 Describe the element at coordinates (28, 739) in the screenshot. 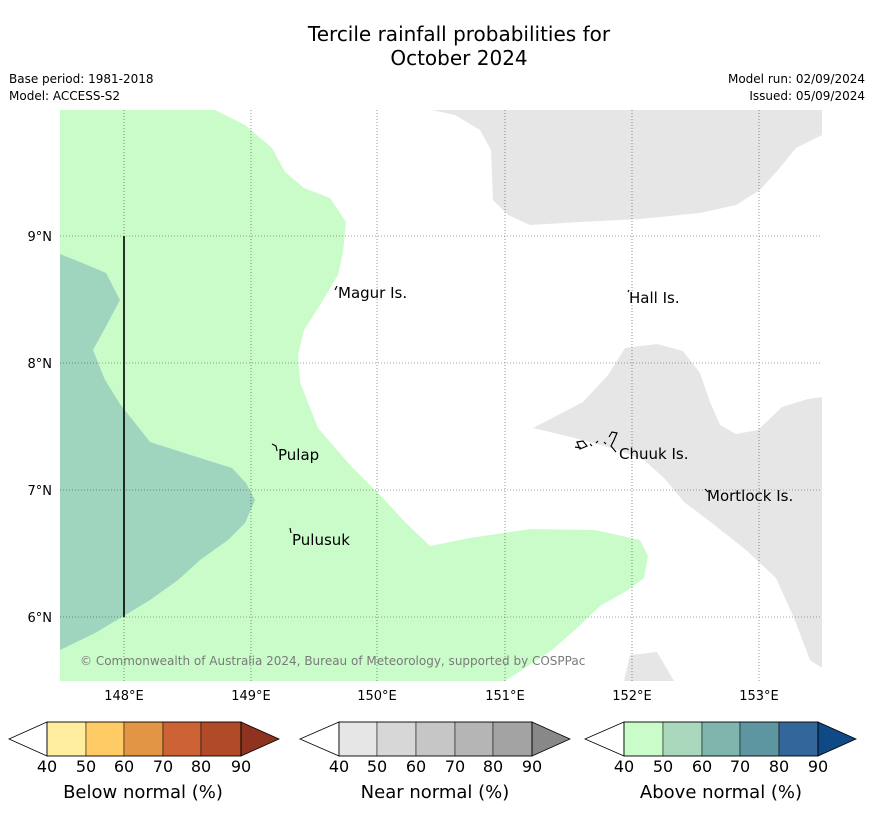

I see `colorbar-below-low-arrow` at that location.